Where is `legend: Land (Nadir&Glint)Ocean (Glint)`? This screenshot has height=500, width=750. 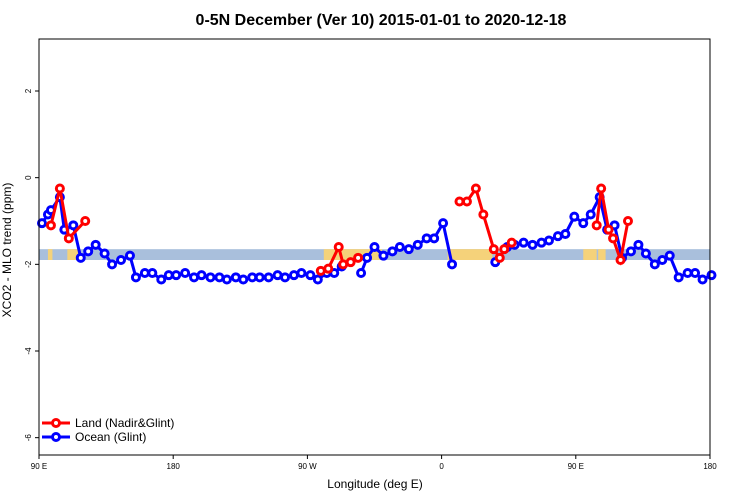
legend: Land (Nadir&Glint)Ocean (Glint) is located at coordinates (108, 430).